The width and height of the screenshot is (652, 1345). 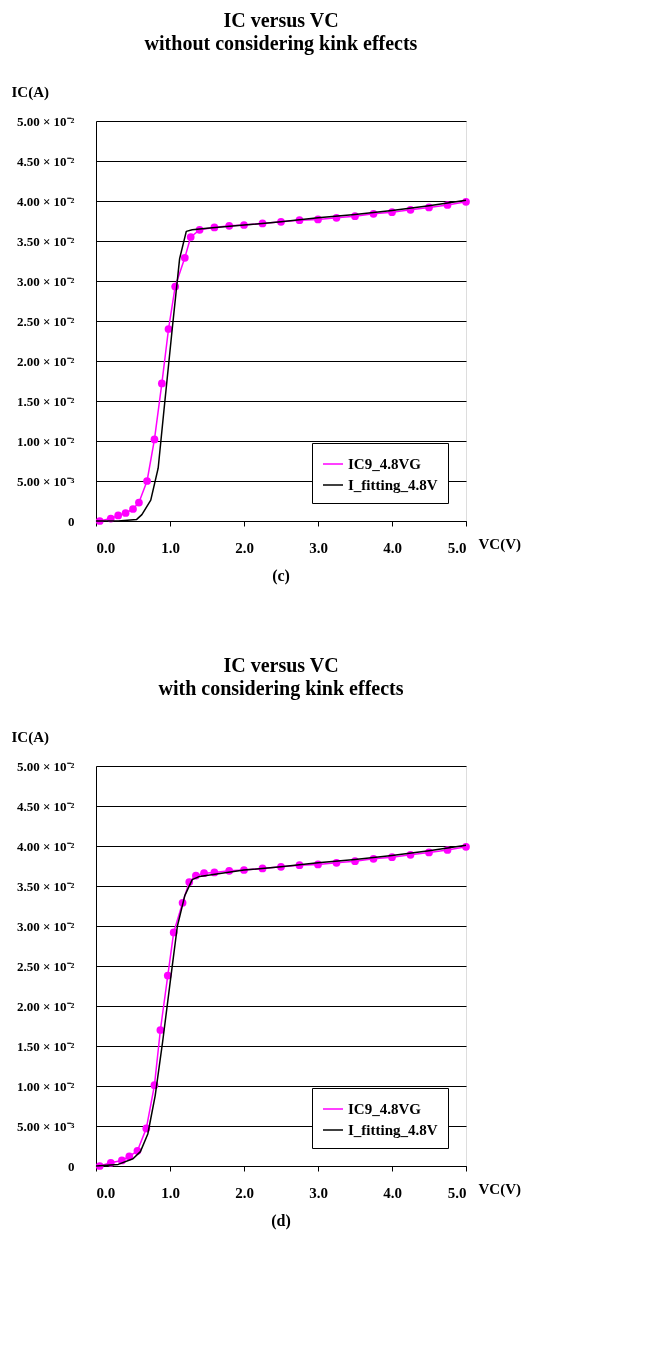 I want to click on text: (d), so click(x=281, y=1221).